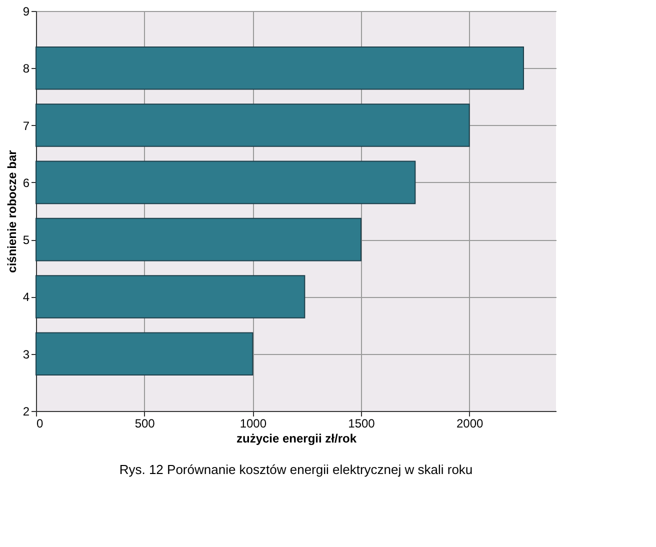 The image size is (656, 547). What do you see at coordinates (145, 423) in the screenshot?
I see `x-tick-label: 500` at bounding box center [145, 423].